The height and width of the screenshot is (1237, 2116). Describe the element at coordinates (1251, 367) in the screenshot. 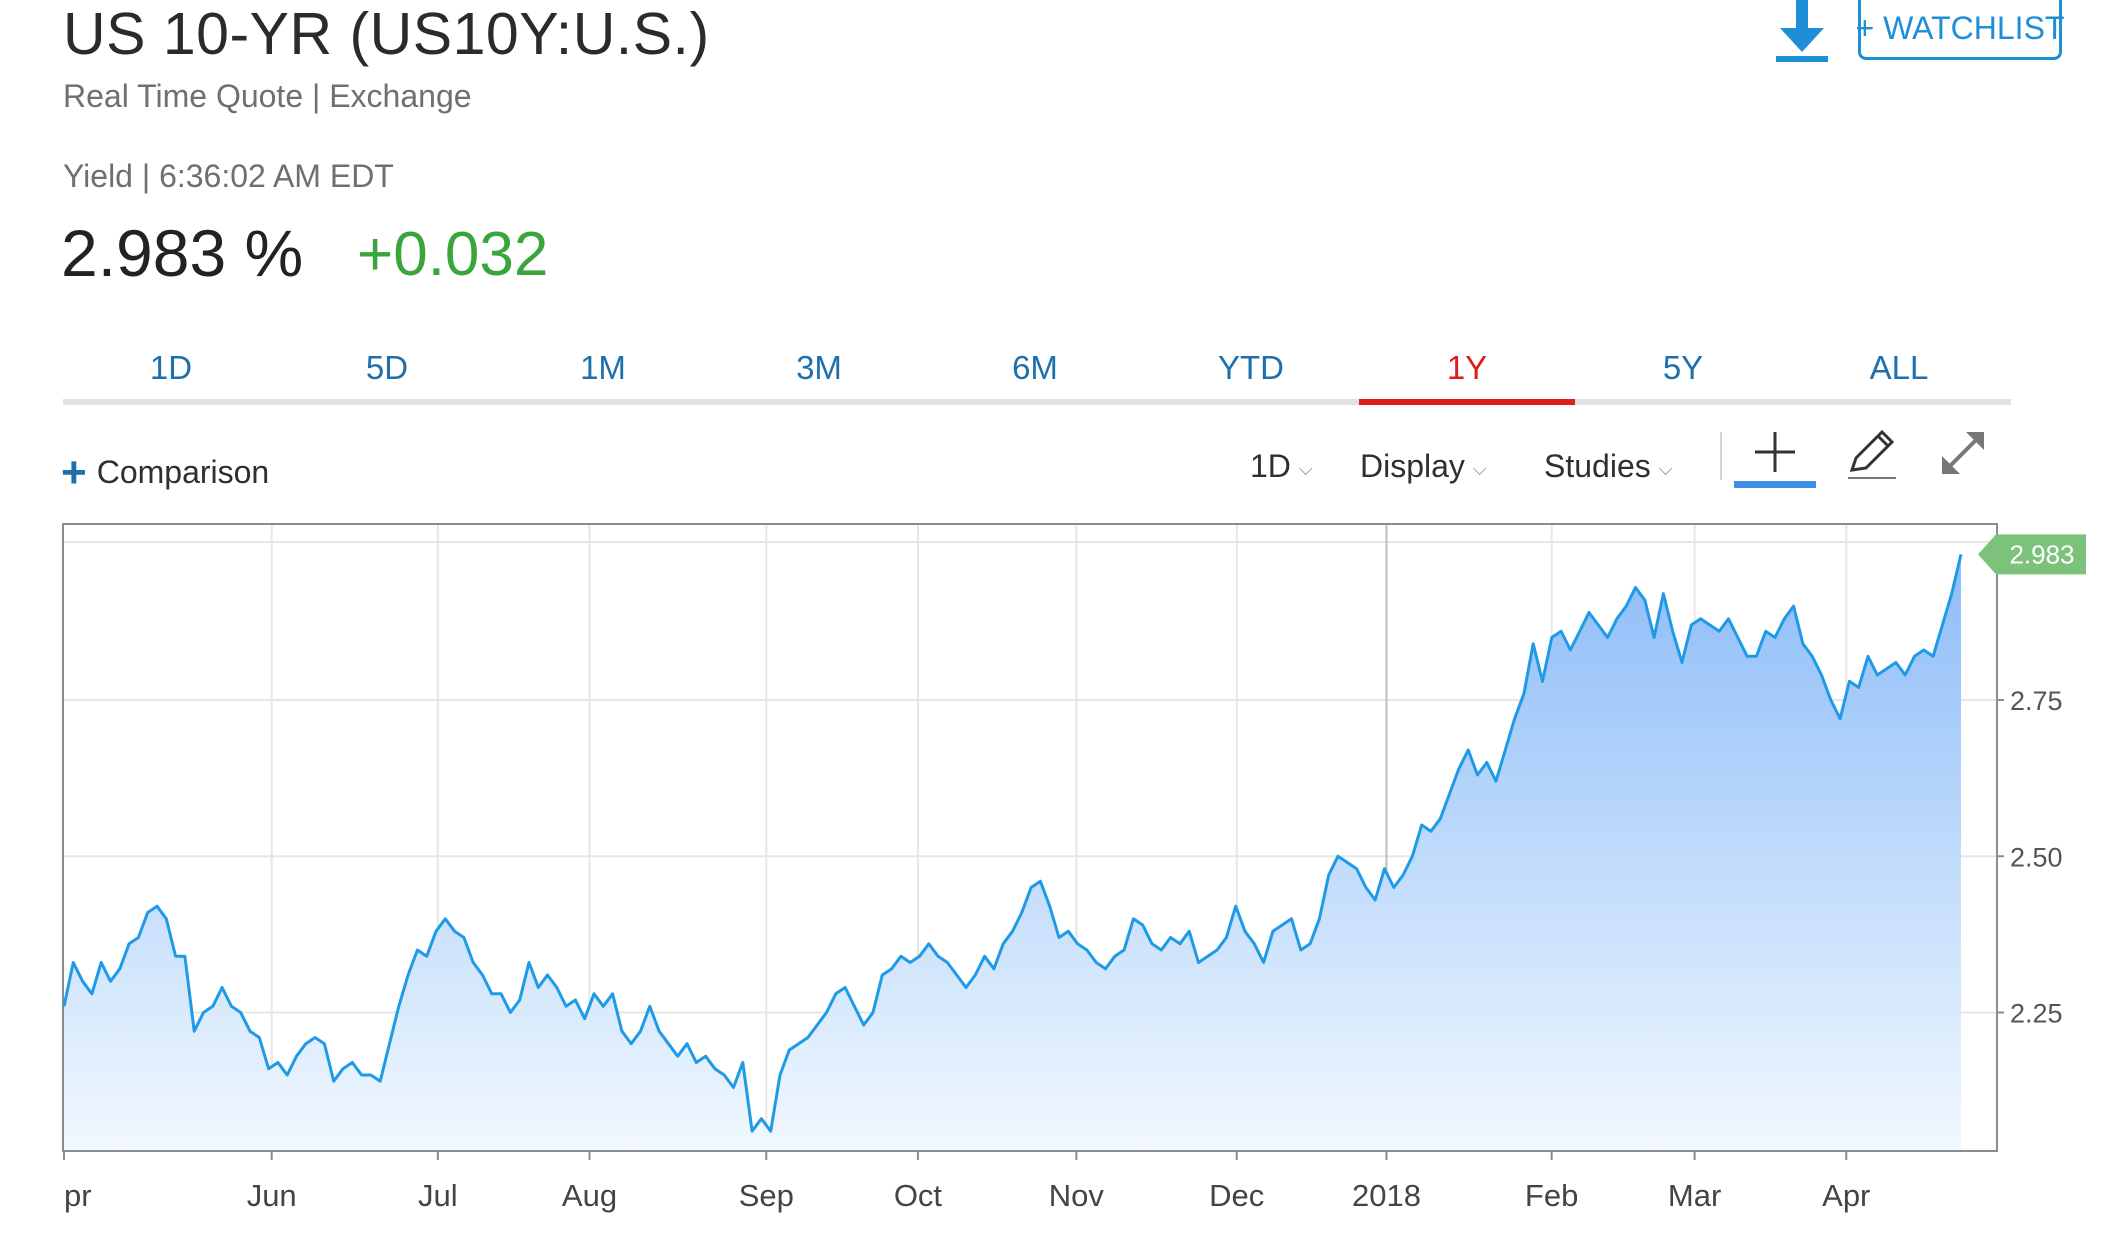

I see `tab-ytd: YTD` at that location.